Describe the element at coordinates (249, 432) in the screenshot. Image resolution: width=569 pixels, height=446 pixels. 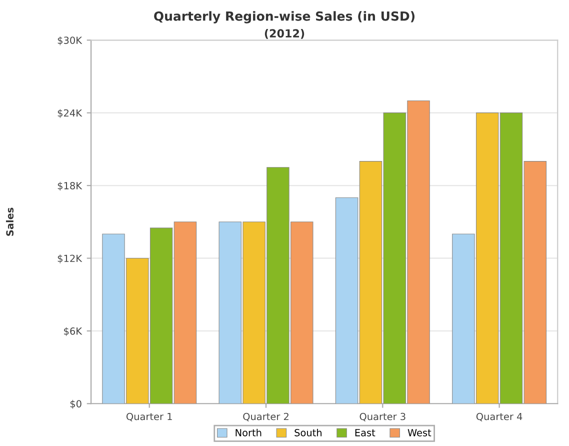
I see `legend-label: North` at that location.